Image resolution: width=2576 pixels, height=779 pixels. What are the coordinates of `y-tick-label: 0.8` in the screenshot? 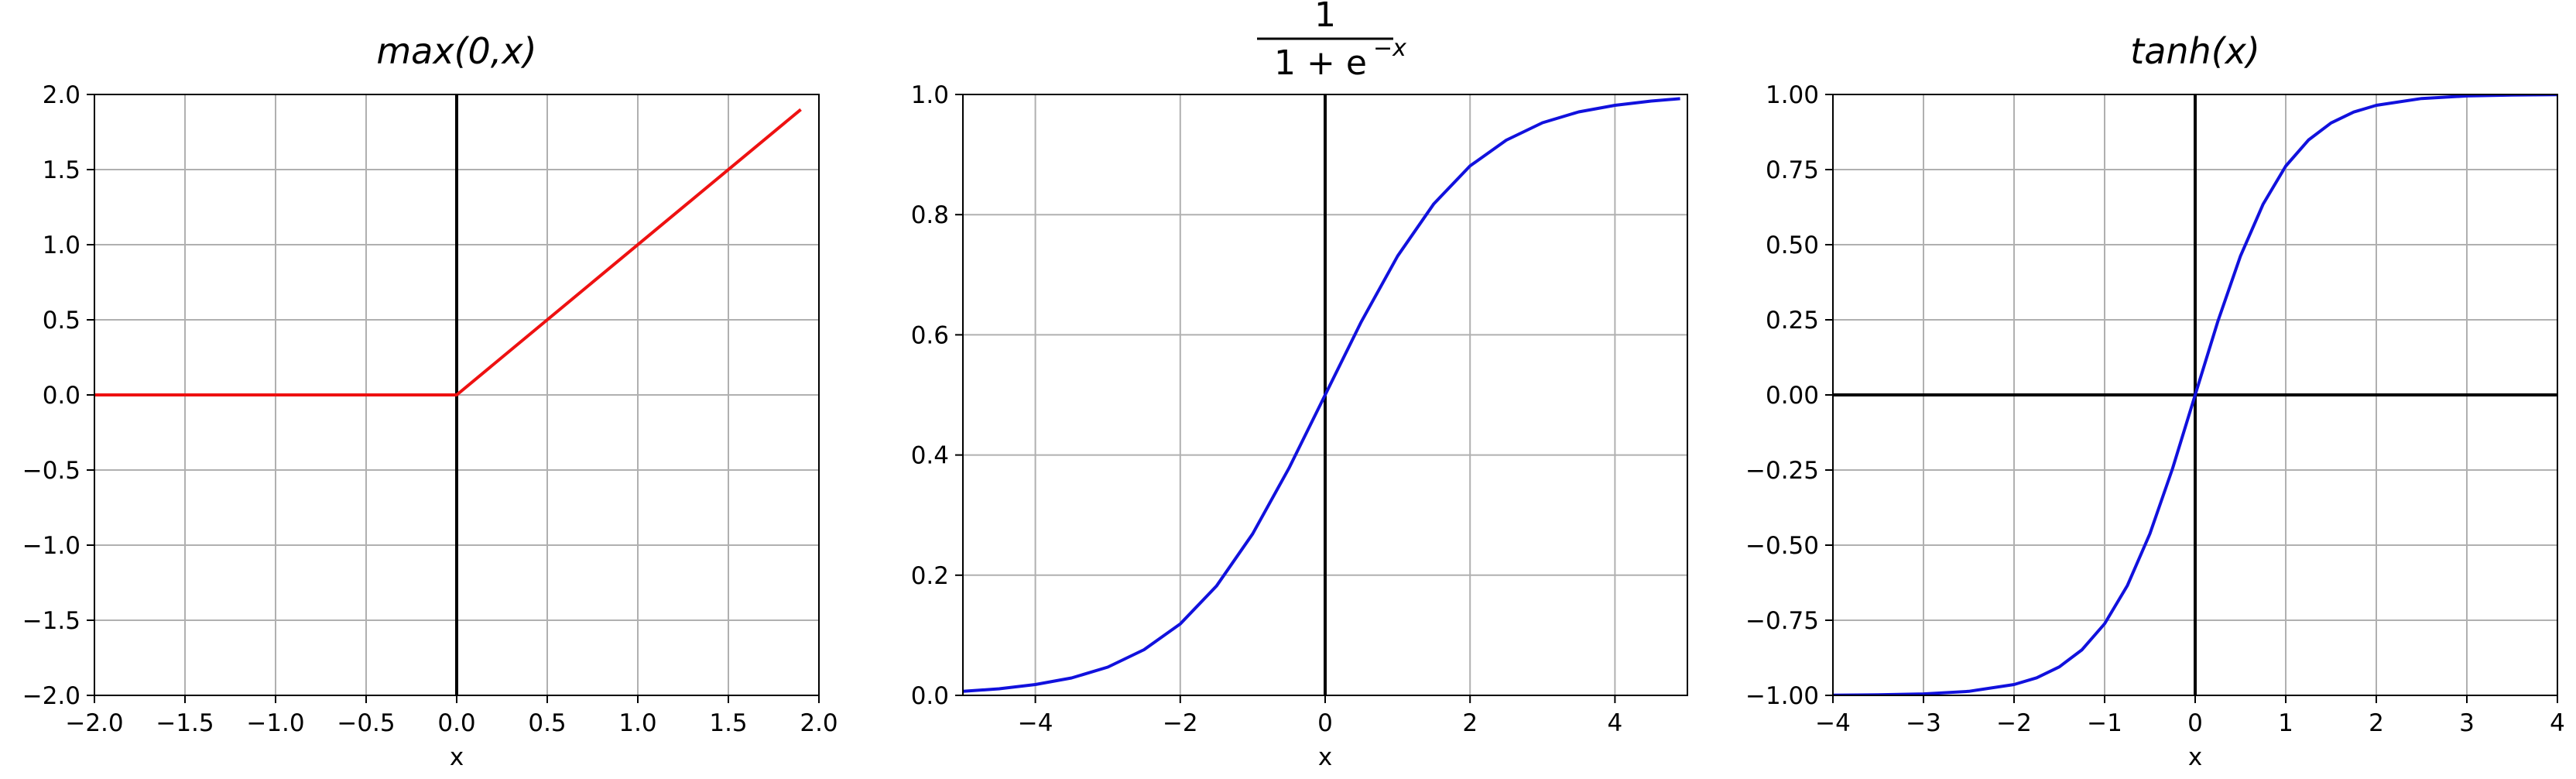 It's located at (930, 215).